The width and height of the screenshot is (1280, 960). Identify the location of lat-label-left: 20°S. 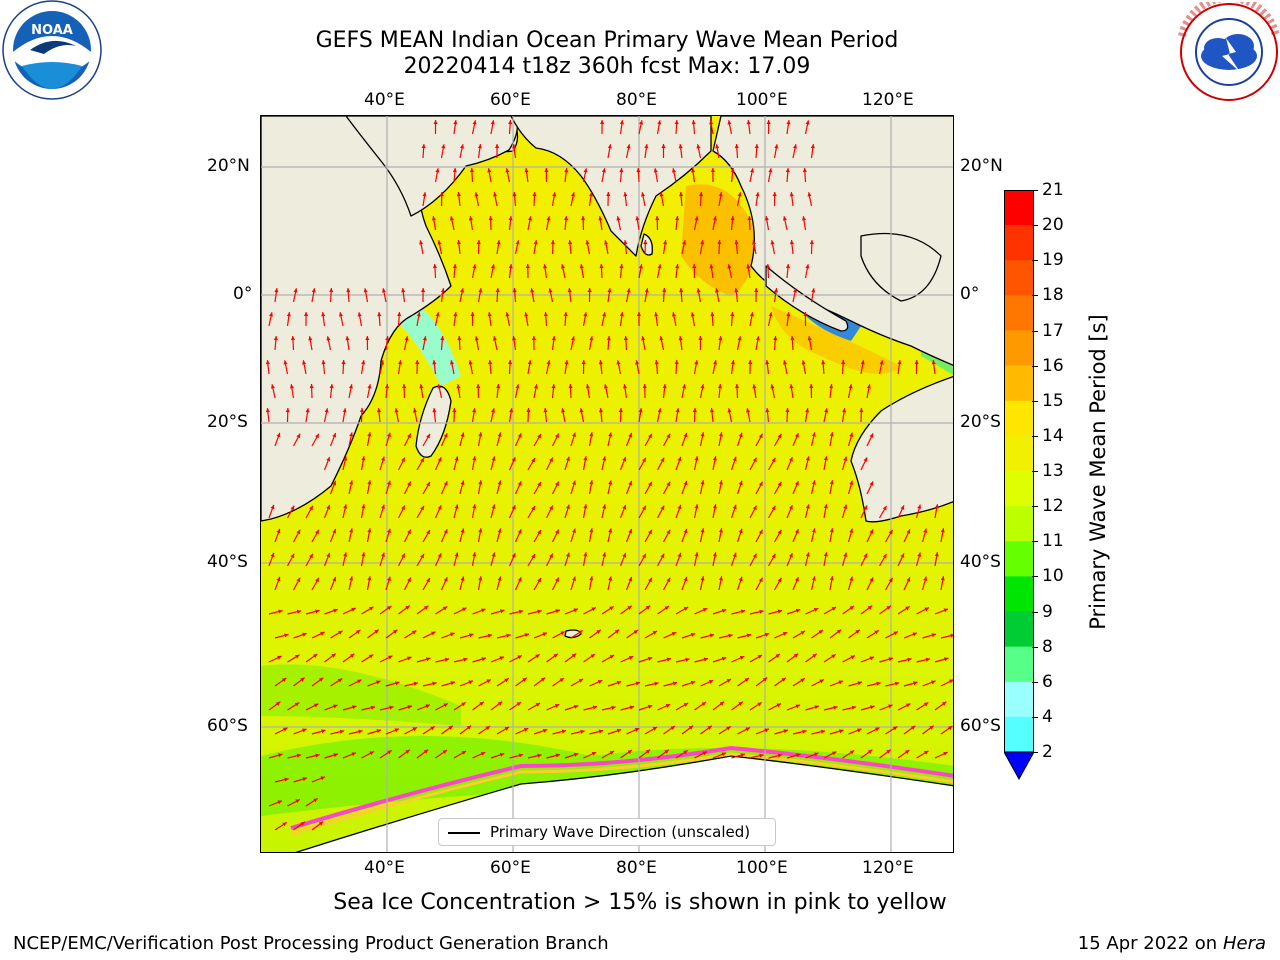
(227, 422).